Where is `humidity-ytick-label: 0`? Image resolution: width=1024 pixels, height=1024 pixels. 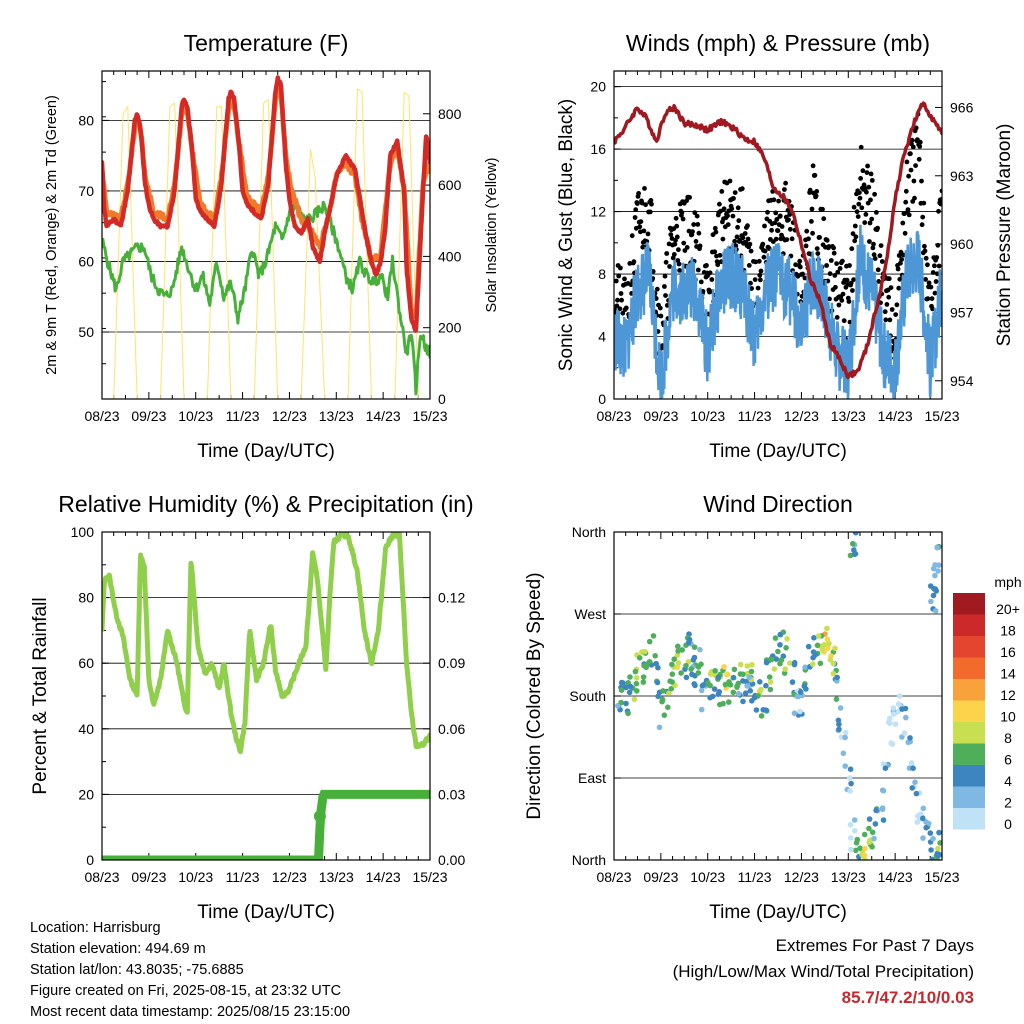 humidity-ytick-label: 0 is located at coordinates (90, 860).